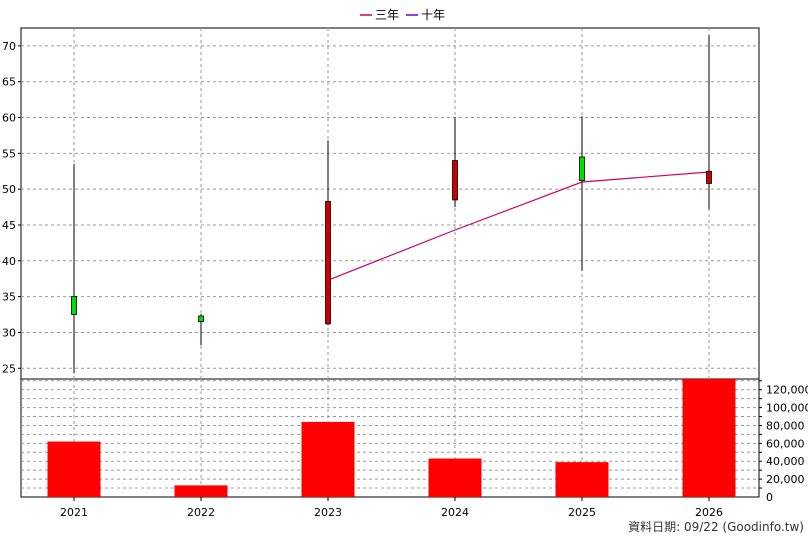 This screenshot has width=808, height=540. What do you see at coordinates (455, 512) in the screenshot?
I see `x-tick-label: 2024` at bounding box center [455, 512].